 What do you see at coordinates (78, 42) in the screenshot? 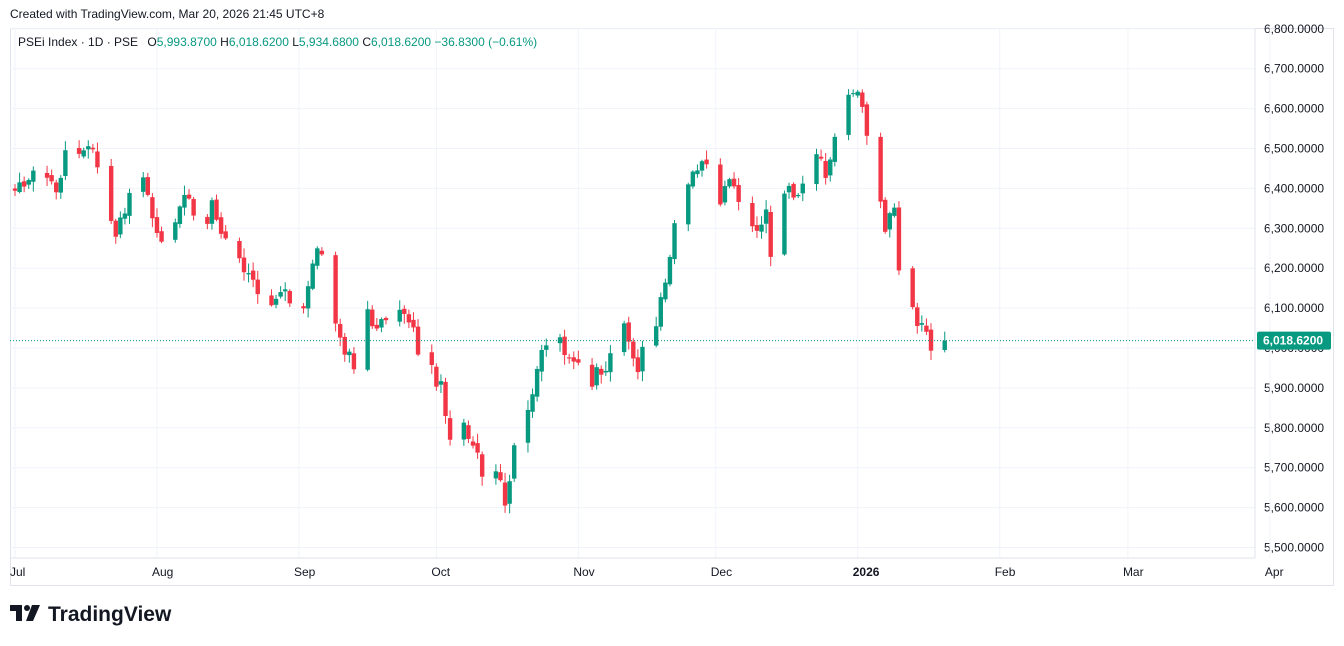
I see `legend-symbol: PSEi Index · 1D · PSE` at bounding box center [78, 42].